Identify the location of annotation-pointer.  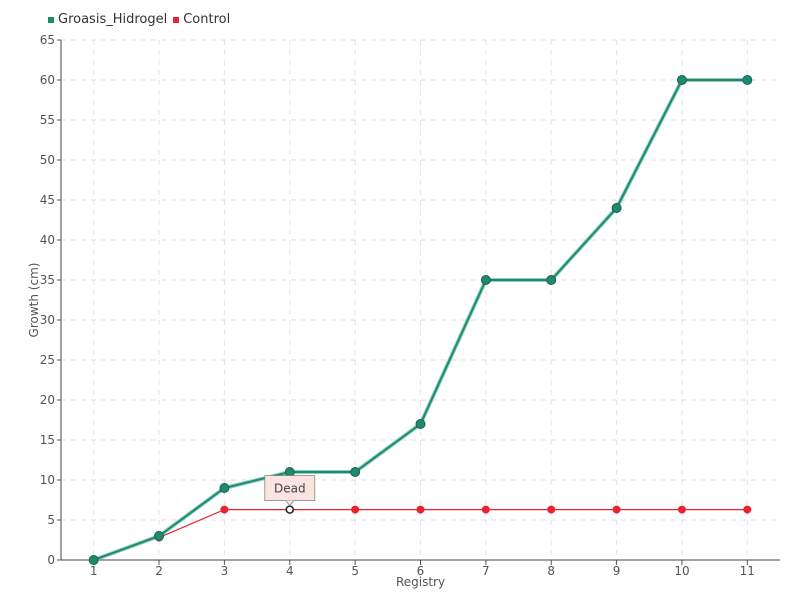
(290, 503).